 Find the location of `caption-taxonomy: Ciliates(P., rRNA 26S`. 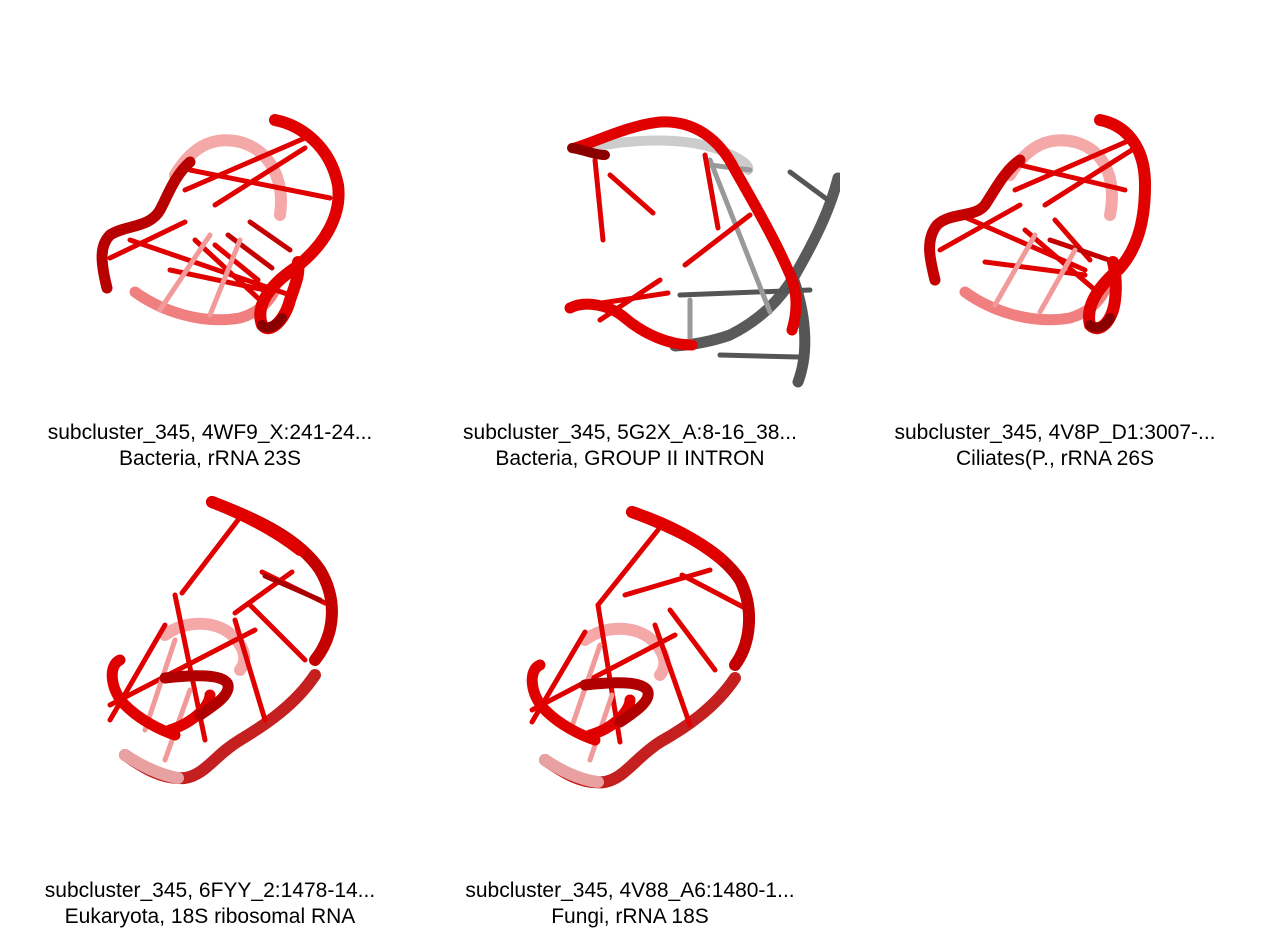

caption-taxonomy: Ciliates(P., rRNA 26S is located at coordinates (1055, 458).